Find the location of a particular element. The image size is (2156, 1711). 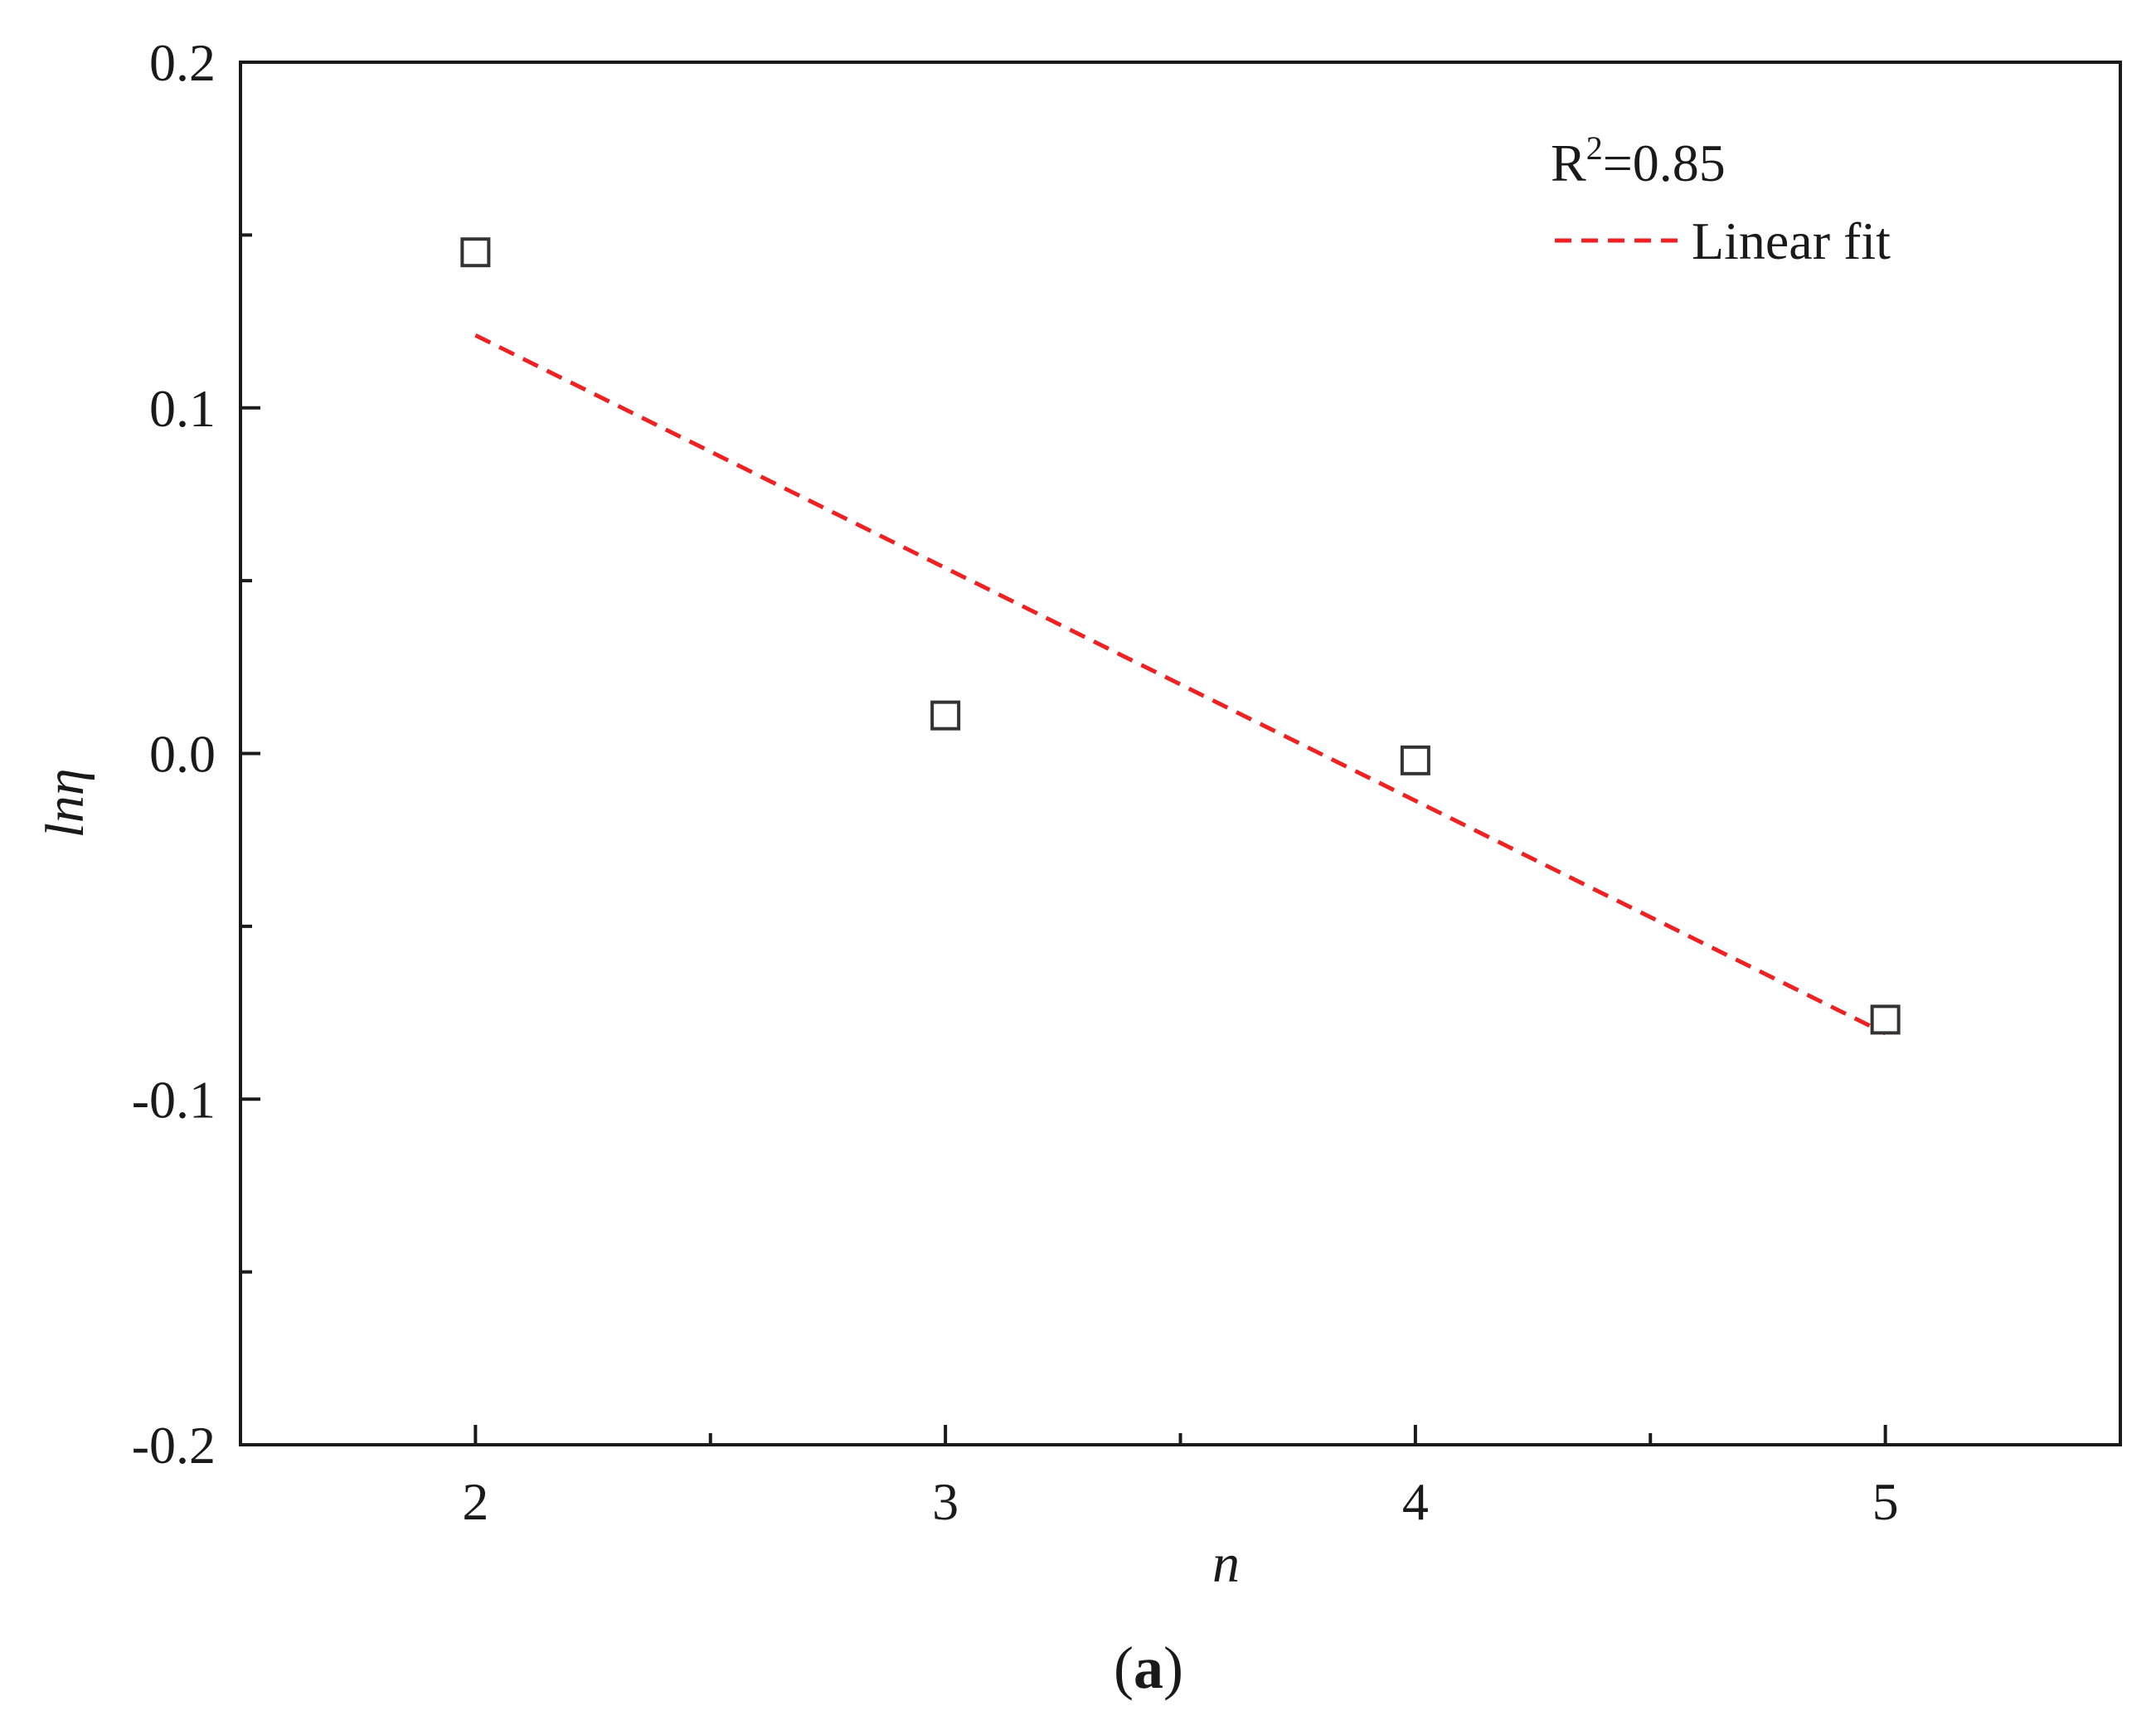

x-tick-label: 4 is located at coordinates (1415, 1502).